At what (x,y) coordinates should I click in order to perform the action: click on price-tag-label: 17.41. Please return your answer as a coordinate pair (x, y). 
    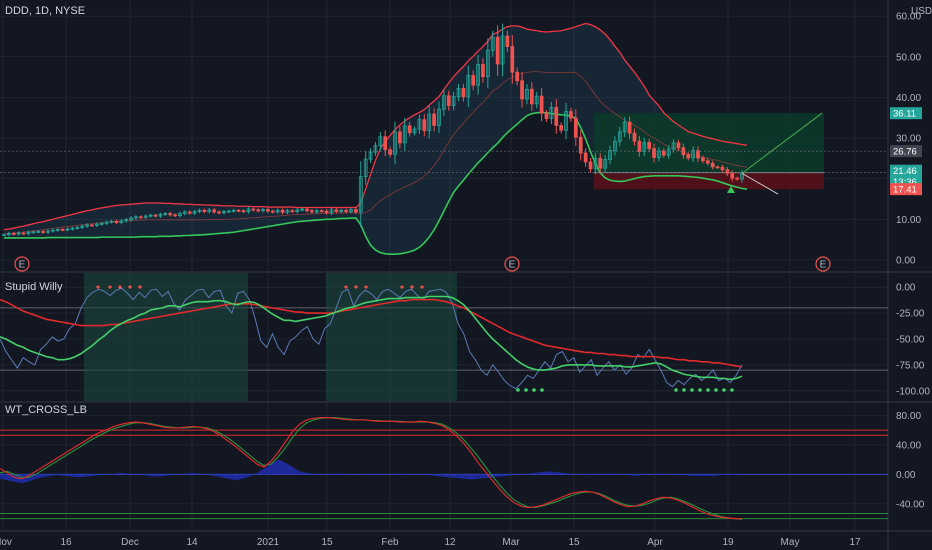
    Looking at the image, I should click on (905, 190).